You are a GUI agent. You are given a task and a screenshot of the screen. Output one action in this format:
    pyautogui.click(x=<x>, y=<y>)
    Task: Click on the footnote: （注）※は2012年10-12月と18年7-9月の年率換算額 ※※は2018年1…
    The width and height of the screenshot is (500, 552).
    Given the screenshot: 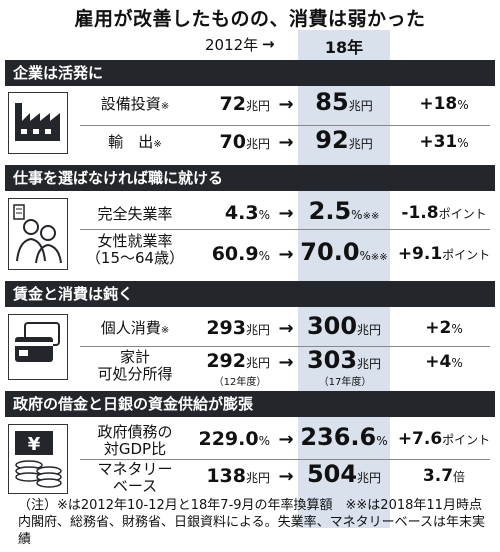 What is the action you would take?
    pyautogui.click(x=256, y=522)
    